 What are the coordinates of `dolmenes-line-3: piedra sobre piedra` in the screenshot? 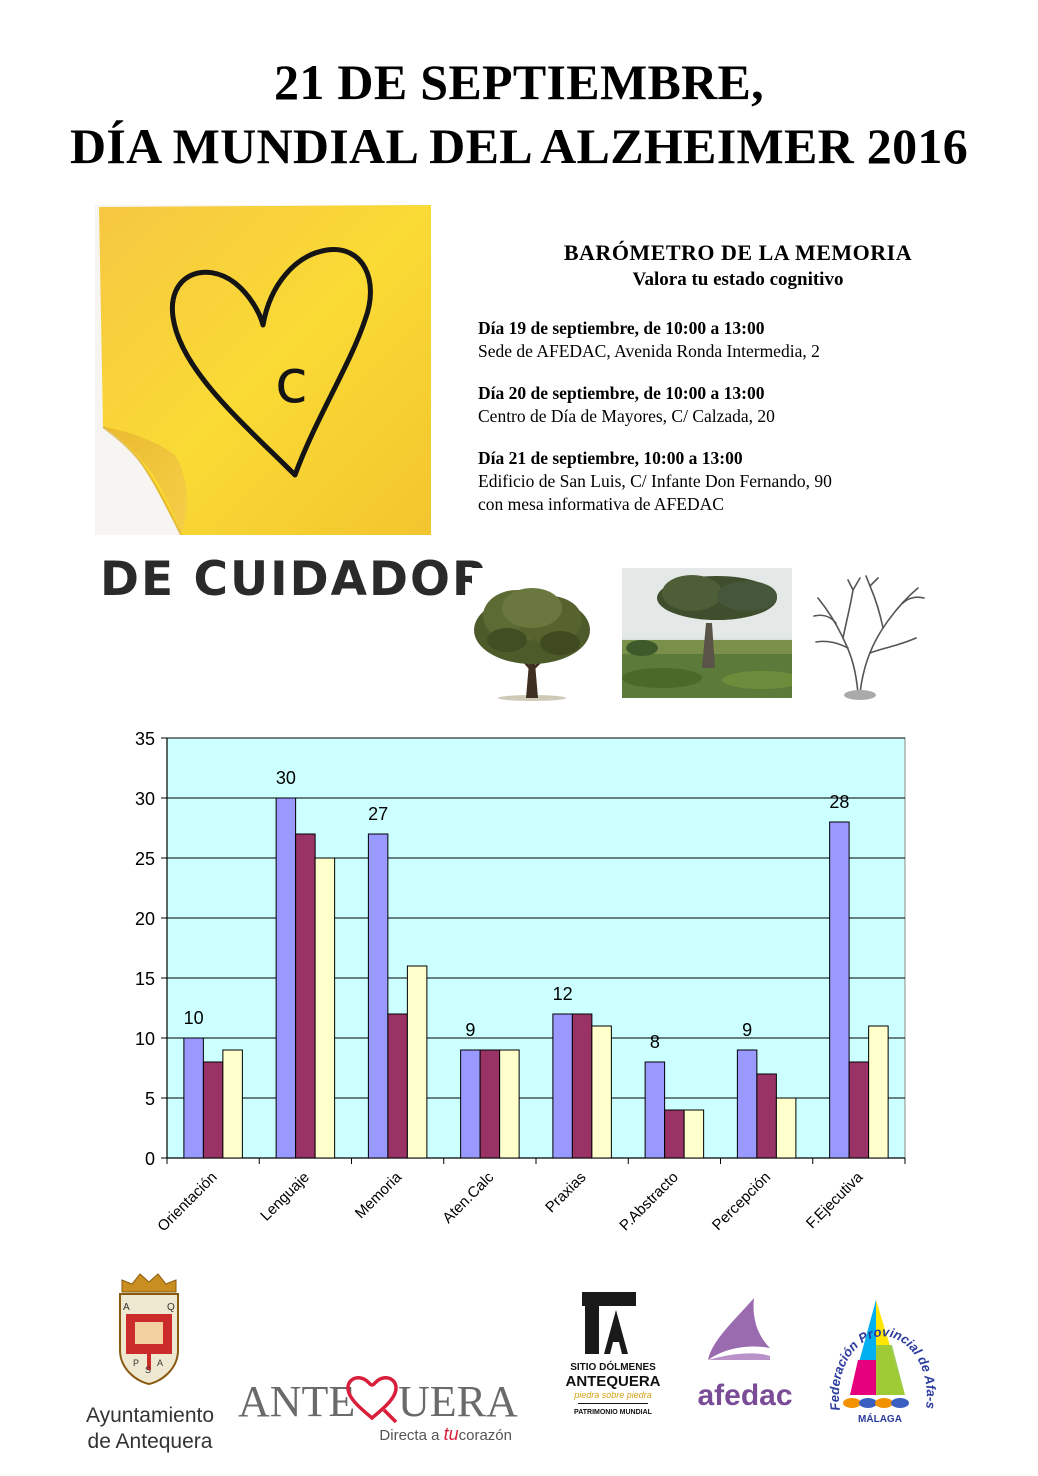 It's located at (612, 1395).